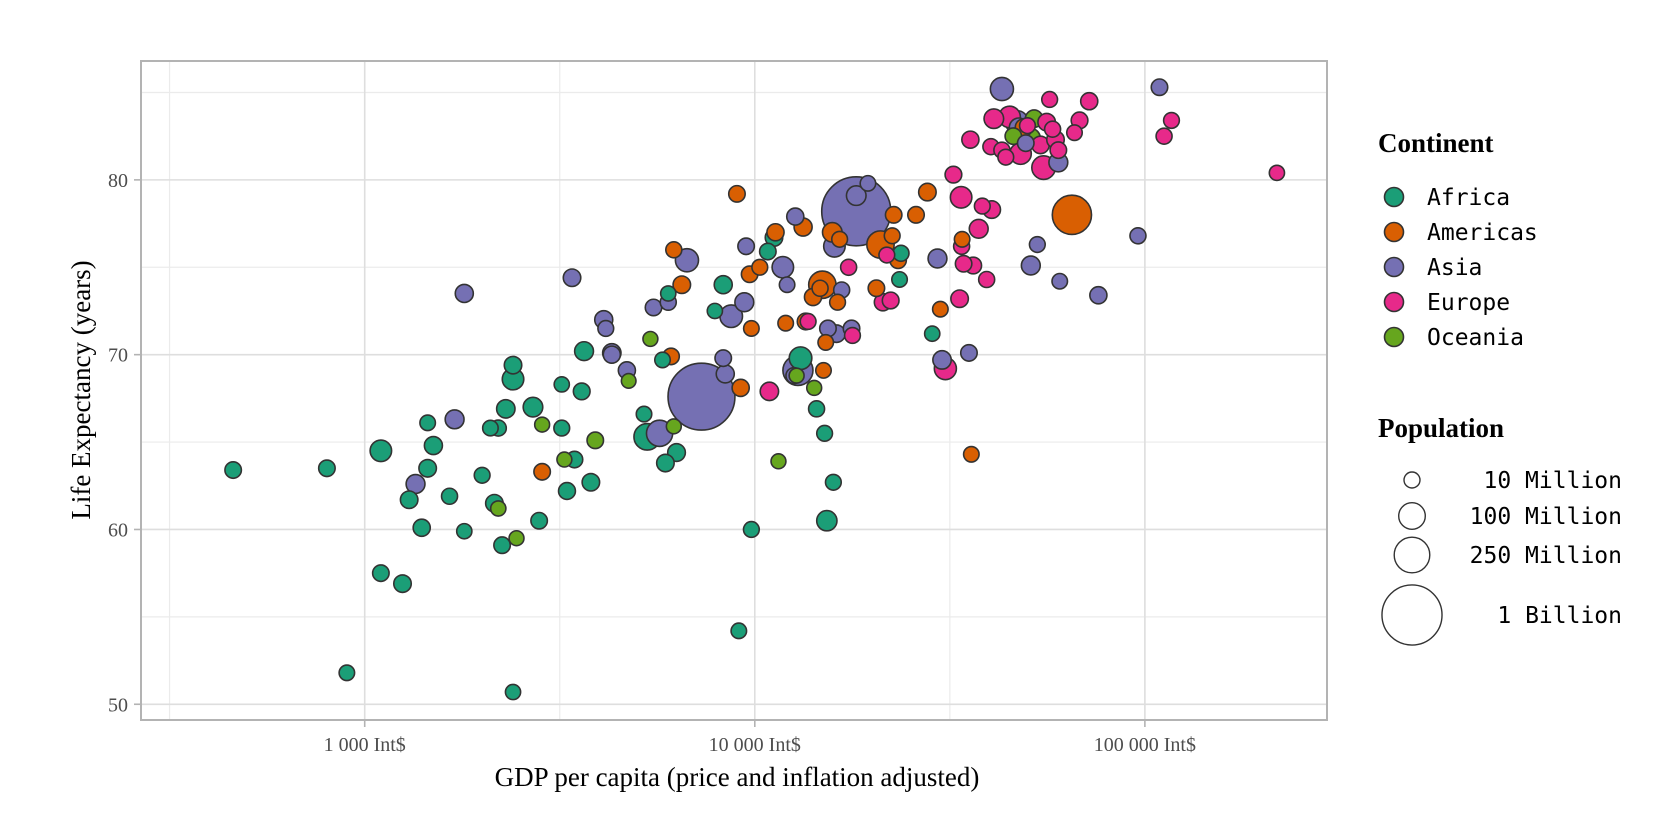 This screenshot has width=1672, height=828. I want to click on legend-item-asia: Asia, so click(1433, 268).